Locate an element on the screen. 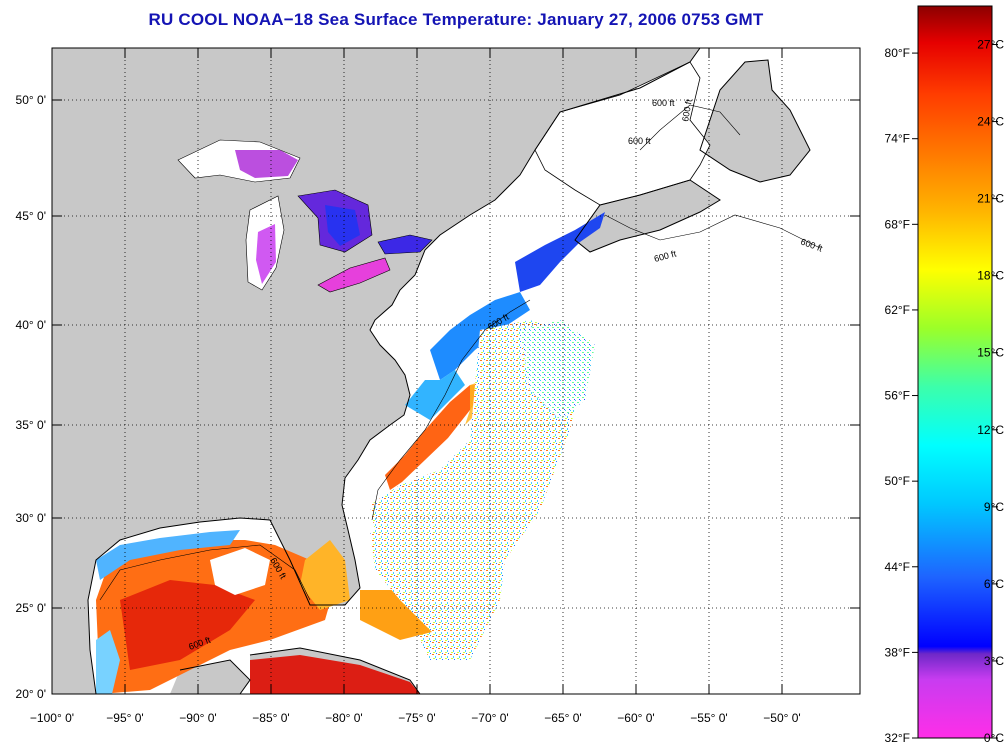 The height and width of the screenshot is (754, 1008). lat-label: 35° 0' is located at coordinates (31, 425).